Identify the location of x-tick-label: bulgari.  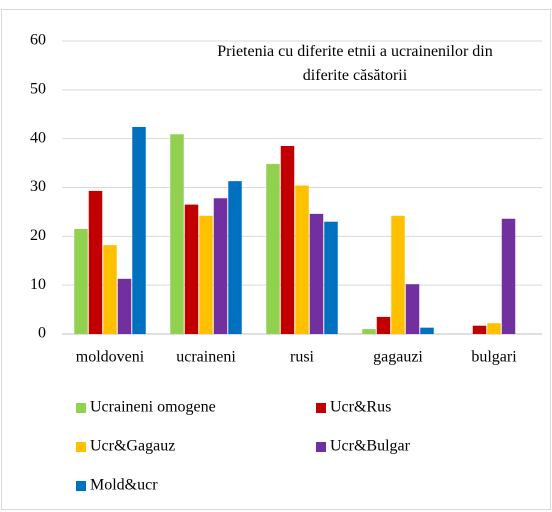
(494, 357).